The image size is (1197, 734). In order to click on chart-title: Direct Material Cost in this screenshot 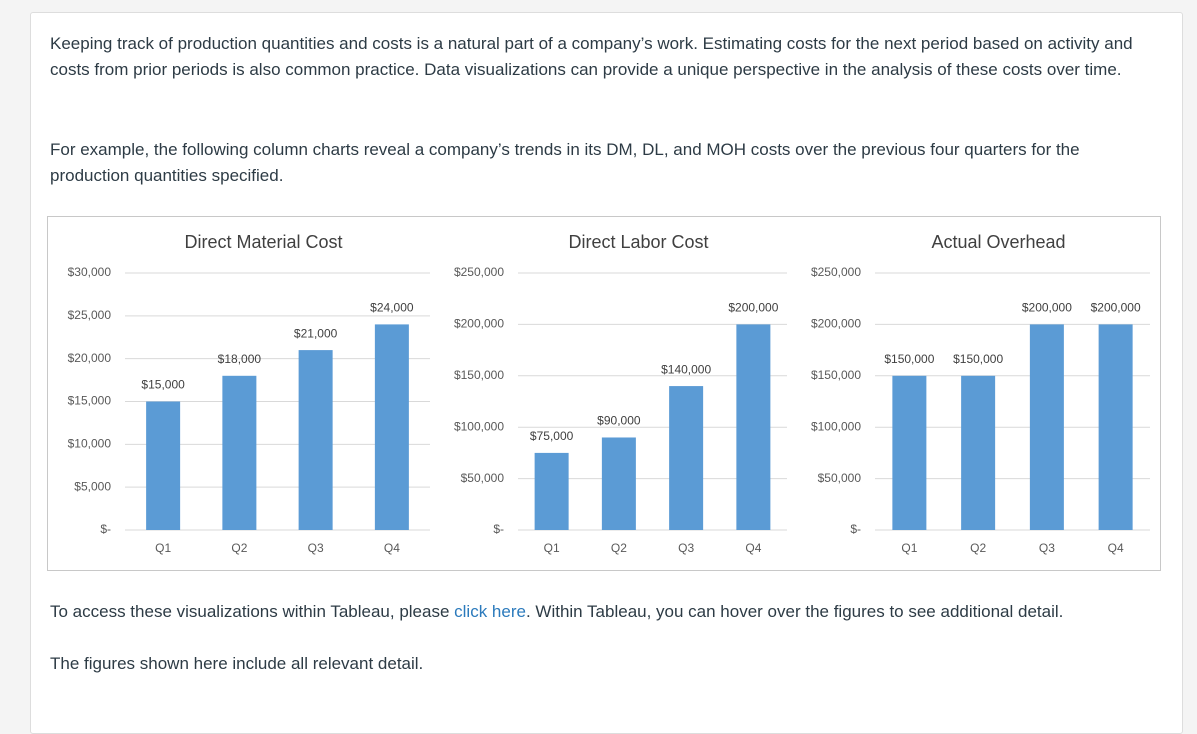, I will do `click(263, 242)`.